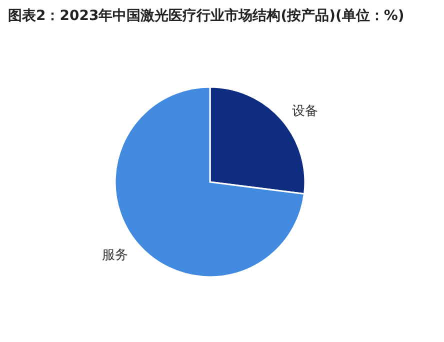  Describe the element at coordinates (206, 15) in the screenshot. I see `chart-title: 图表2：2023年中国激光医疗行业市场结构(按产品)(单位：%)` at that location.